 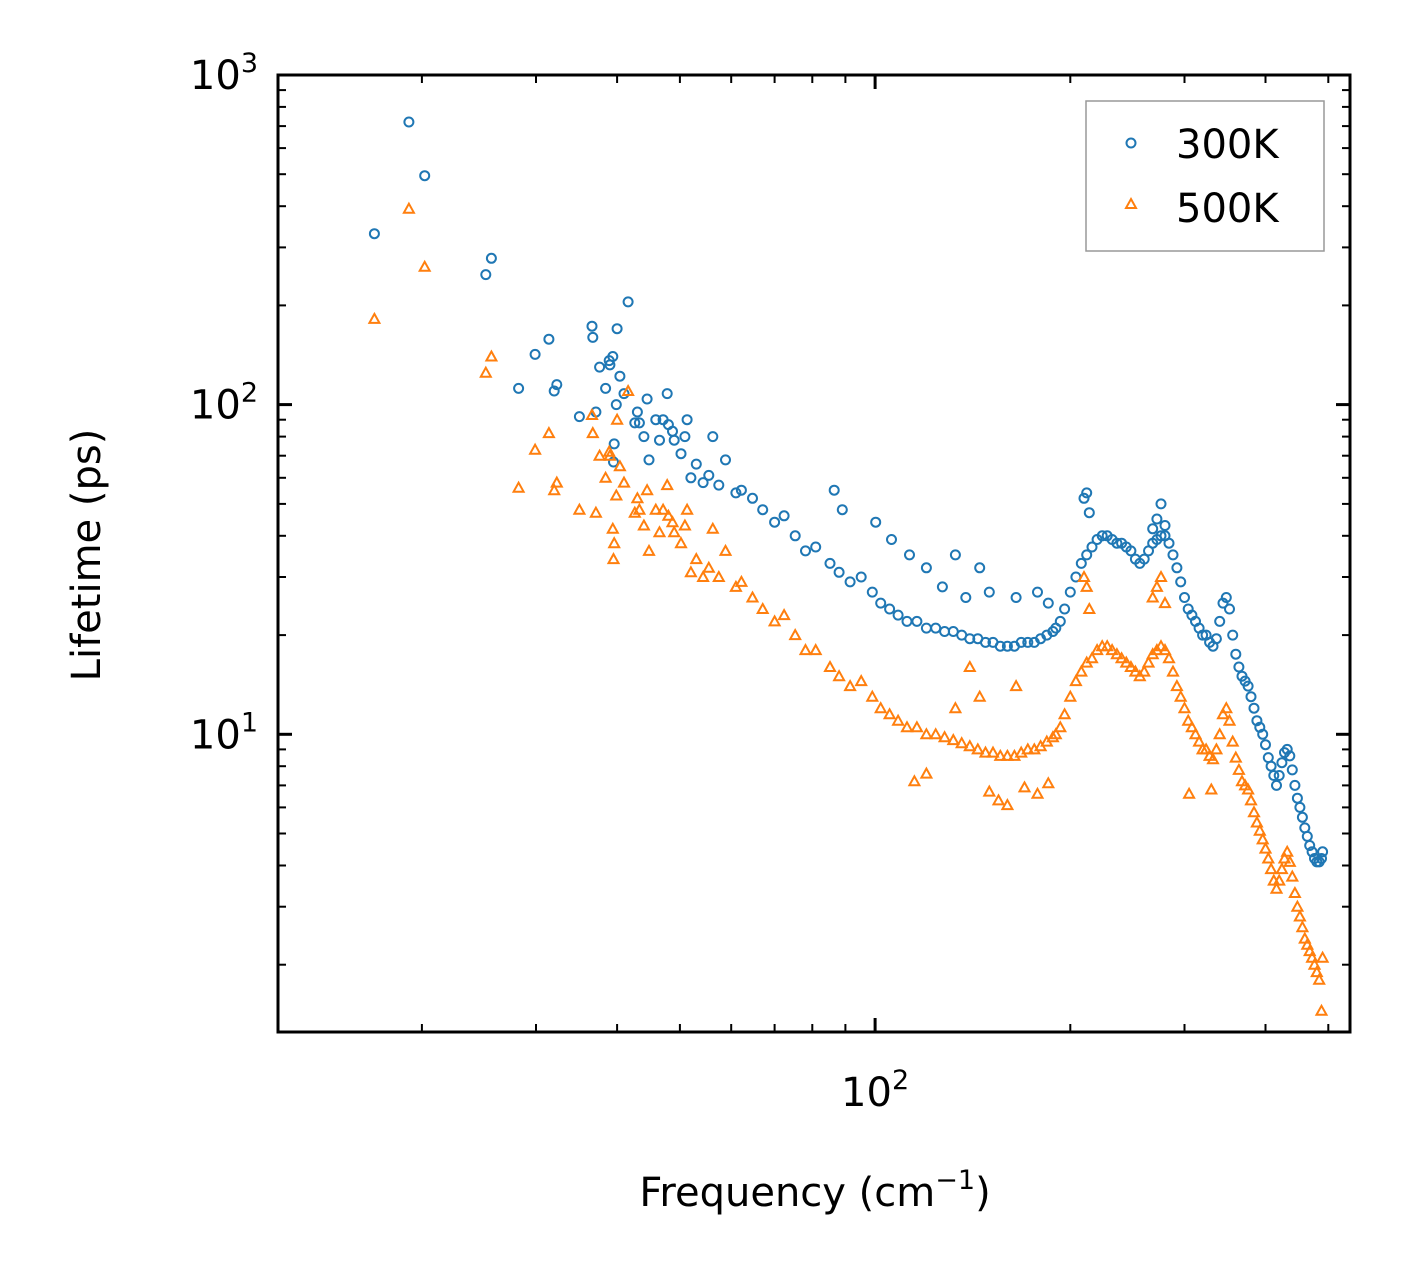 What do you see at coordinates (875, 1090) in the screenshot?
I see `x-tick-label: 102` at bounding box center [875, 1090].